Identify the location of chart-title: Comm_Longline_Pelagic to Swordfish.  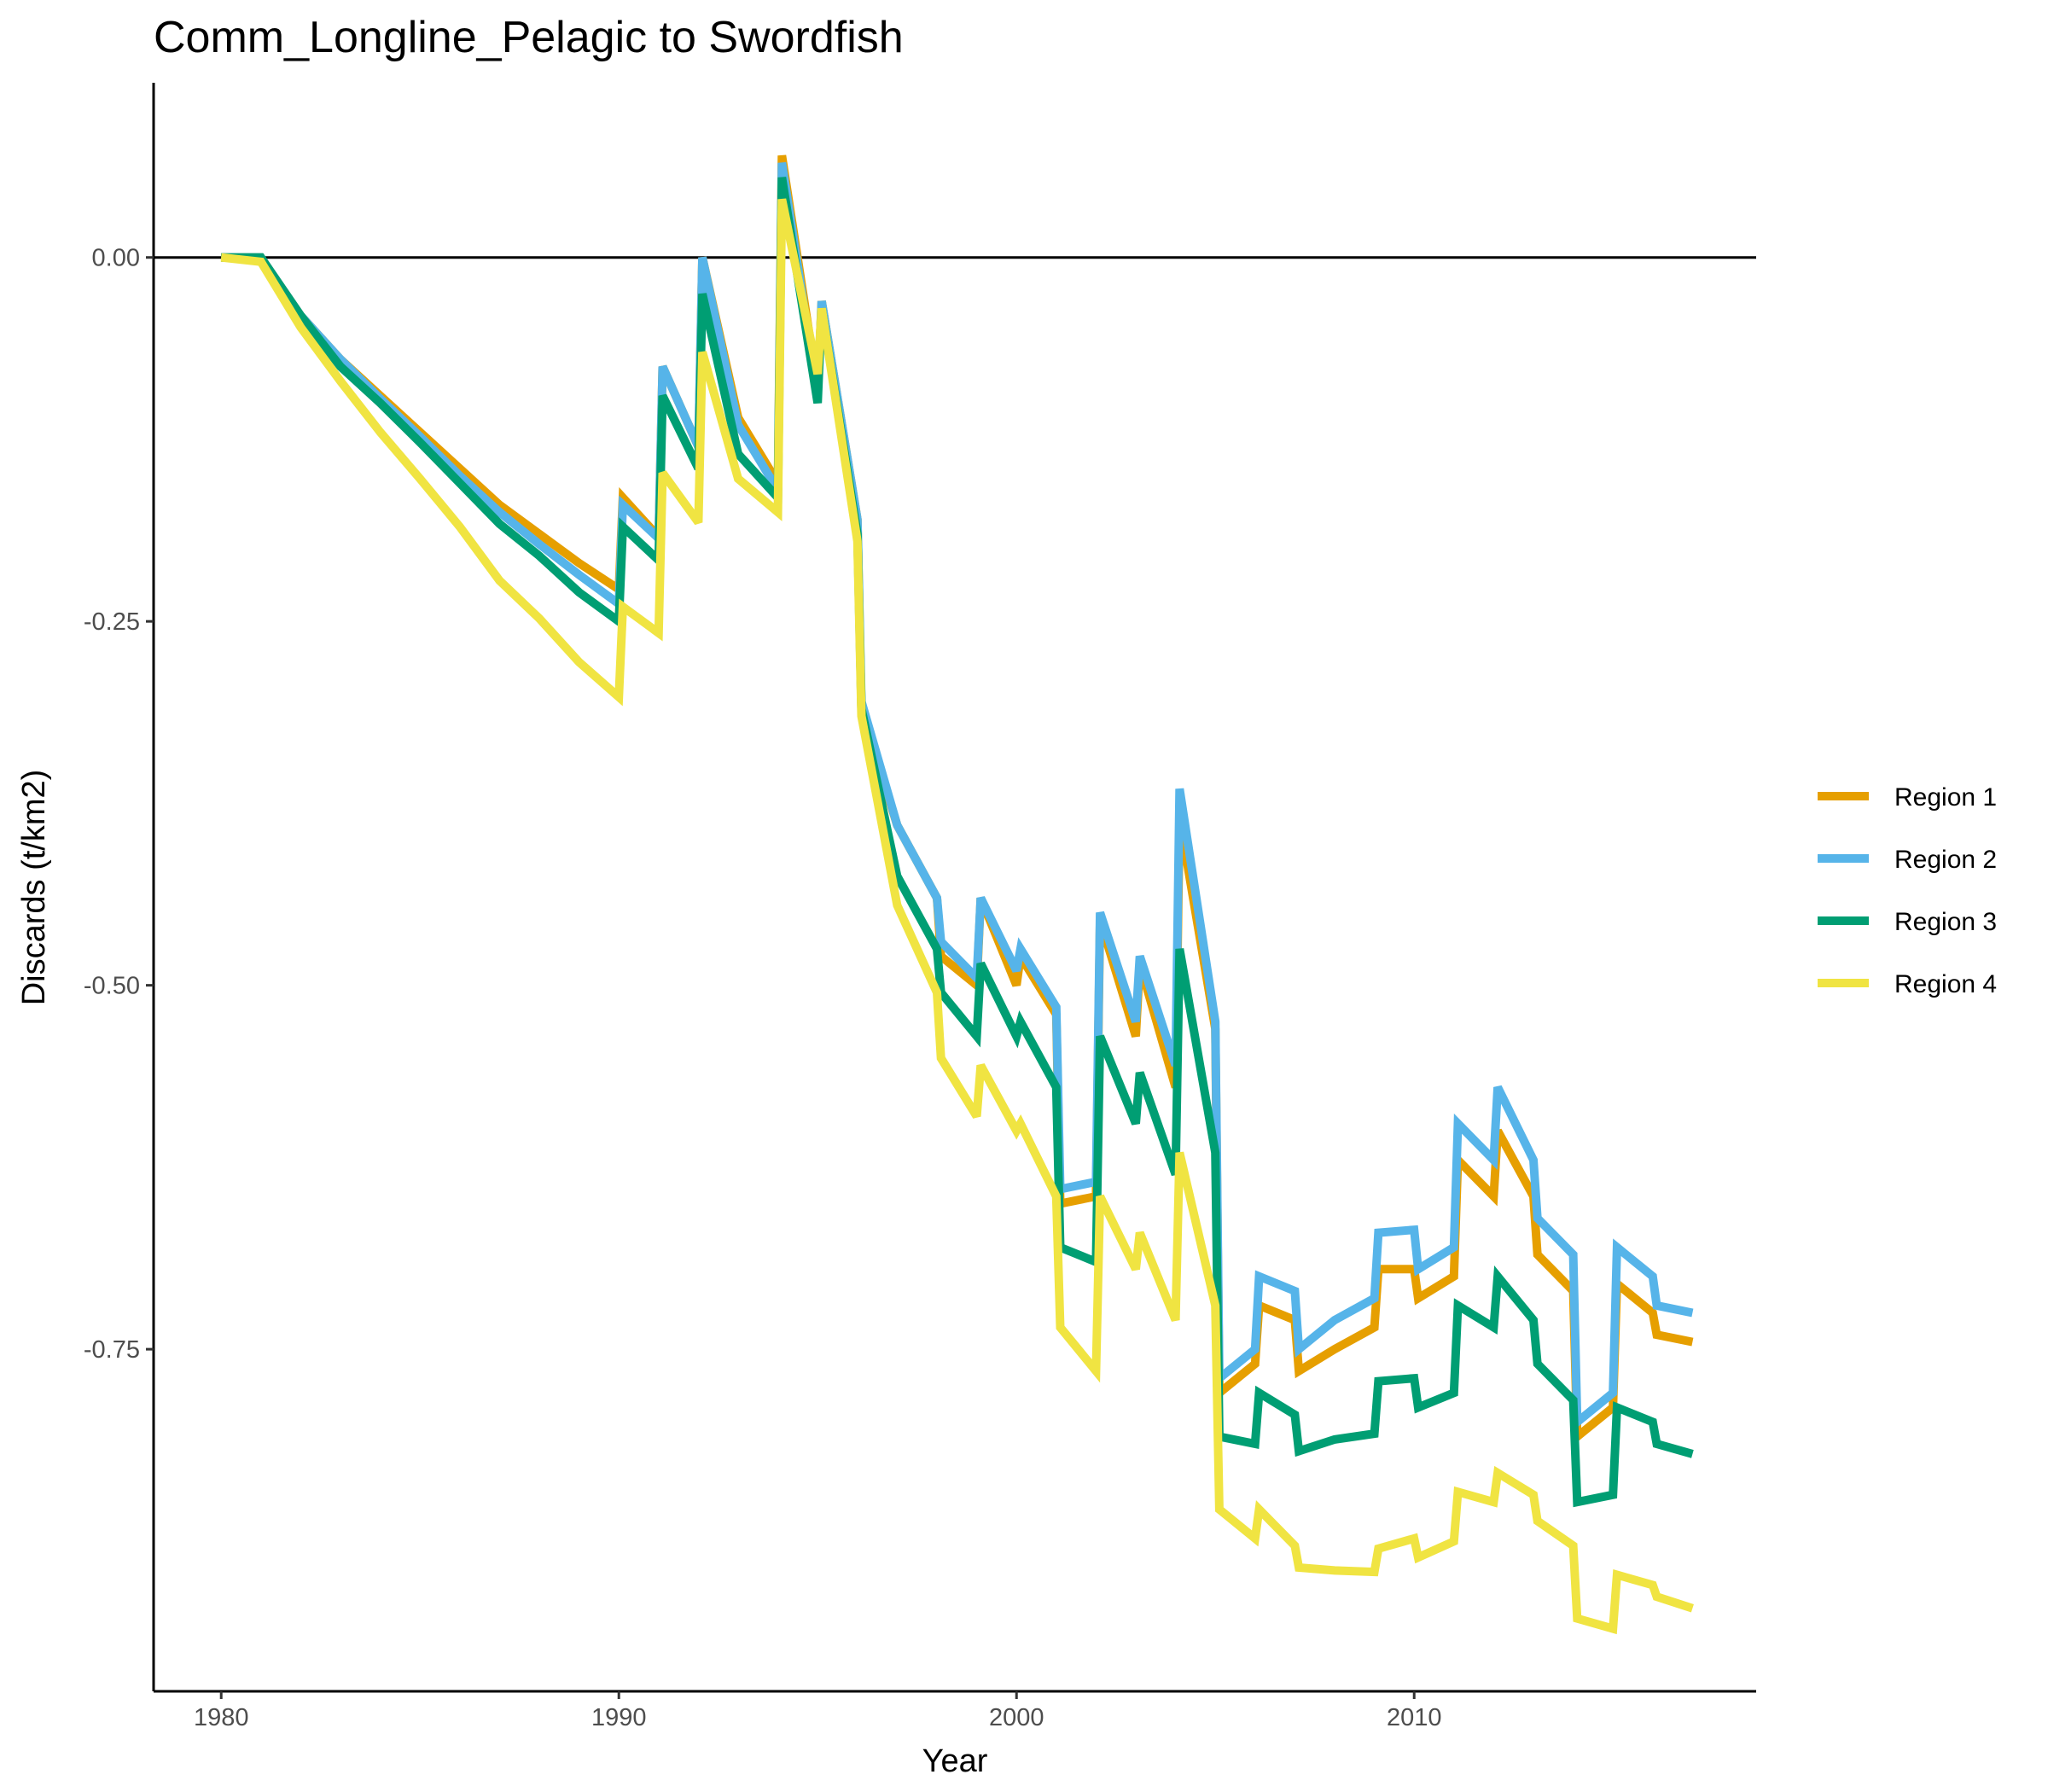
(529, 37).